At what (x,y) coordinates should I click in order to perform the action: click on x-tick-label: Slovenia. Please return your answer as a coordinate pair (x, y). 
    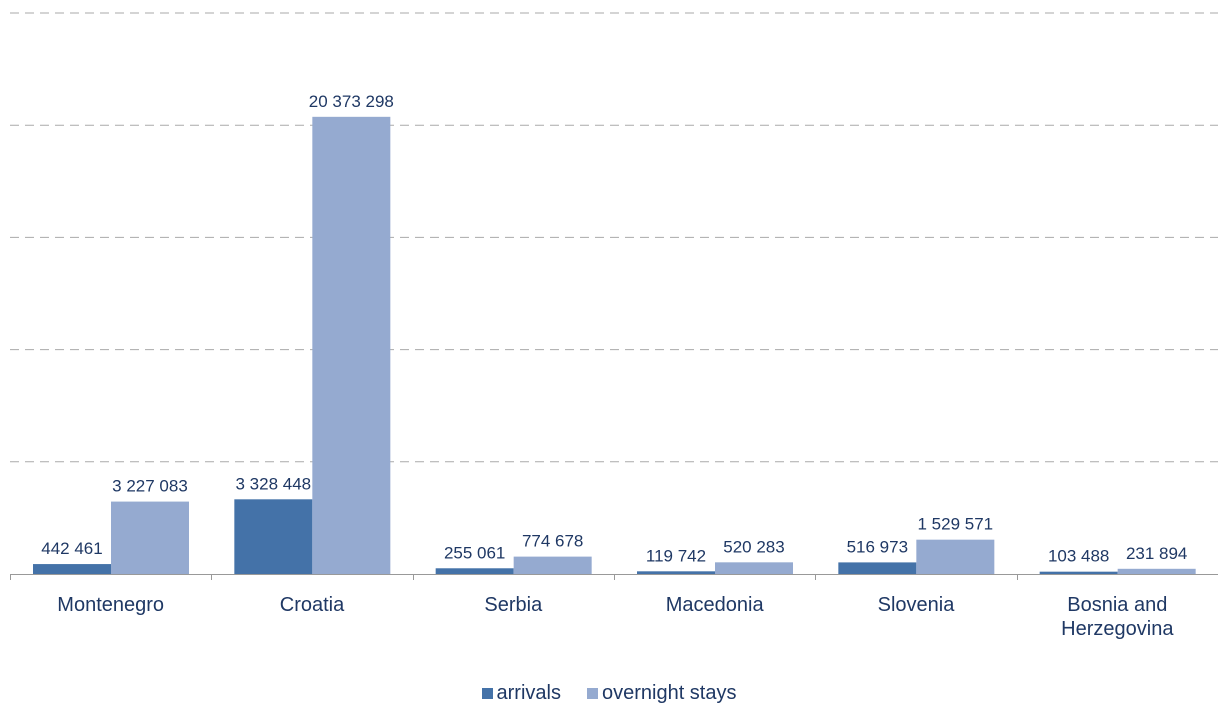
    Looking at the image, I should click on (917, 605).